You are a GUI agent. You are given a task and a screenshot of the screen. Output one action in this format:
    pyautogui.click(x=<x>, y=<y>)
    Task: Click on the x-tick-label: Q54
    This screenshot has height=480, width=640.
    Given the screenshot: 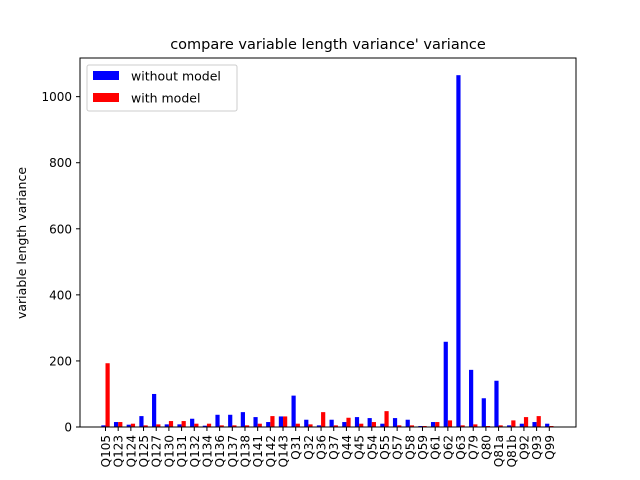 What is the action you would take?
    pyautogui.click(x=372, y=447)
    